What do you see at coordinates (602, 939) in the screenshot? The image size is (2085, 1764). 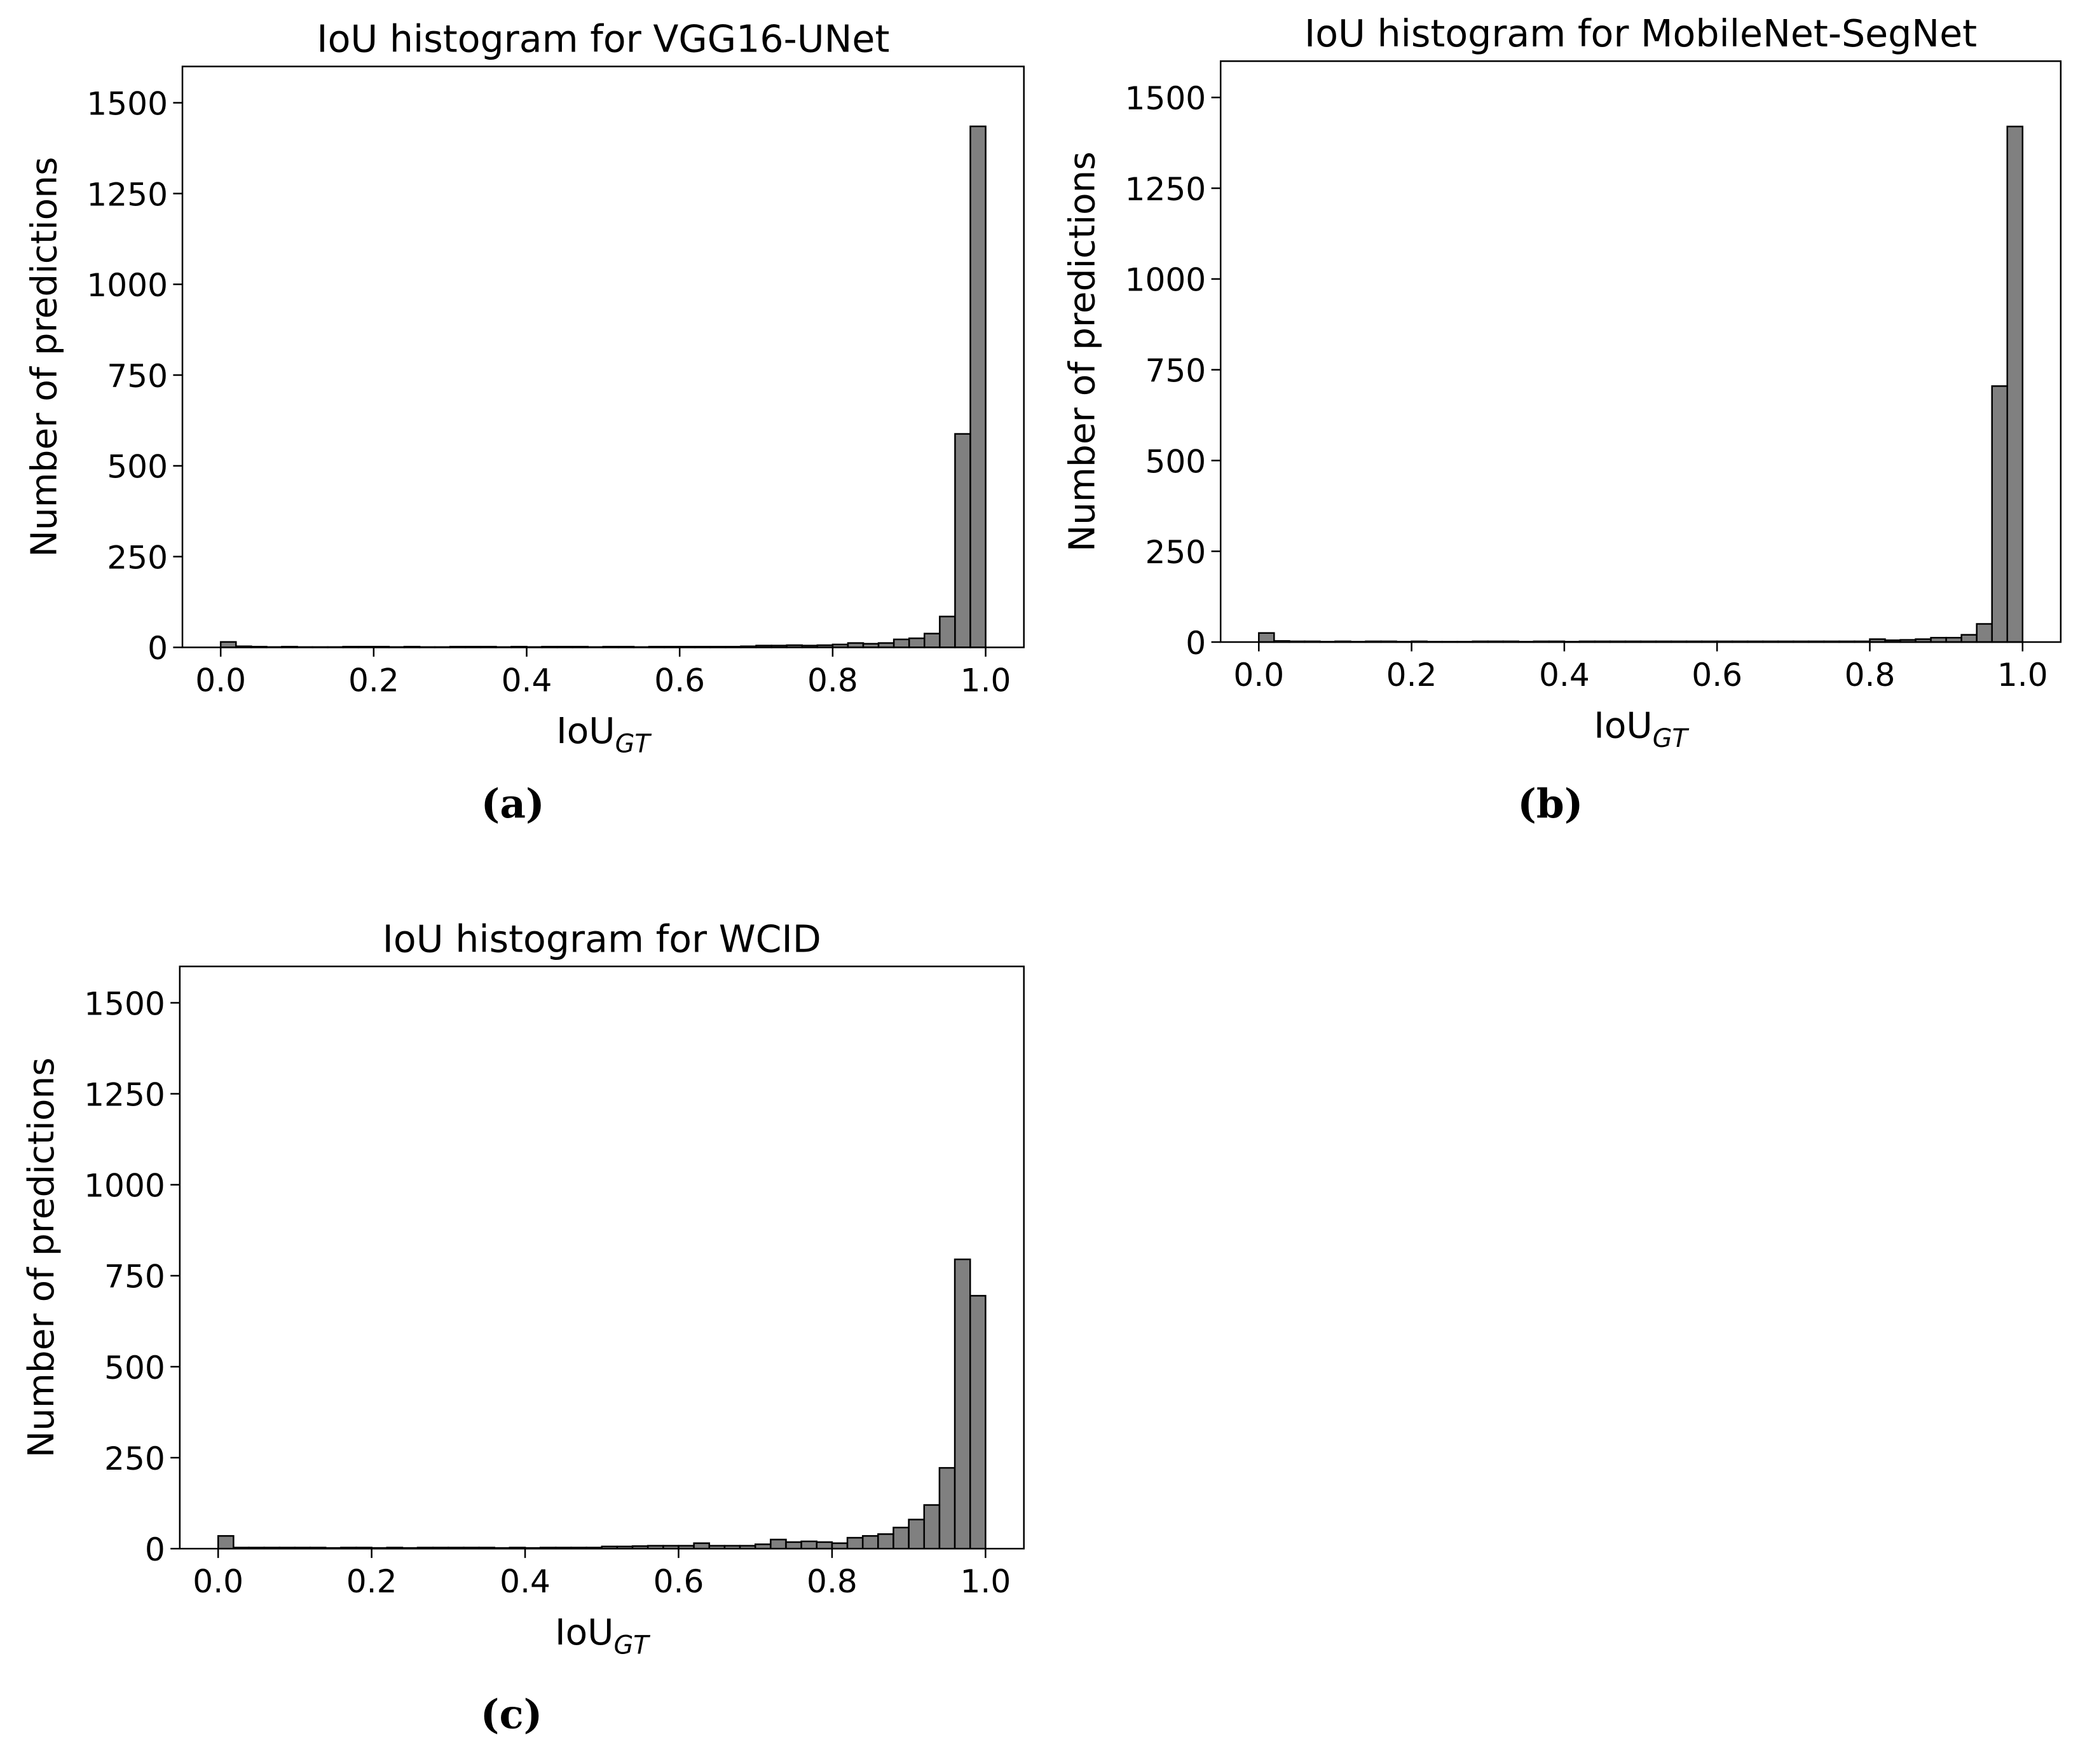 I see `chart-title: IoU histogram for WCID` at bounding box center [602, 939].